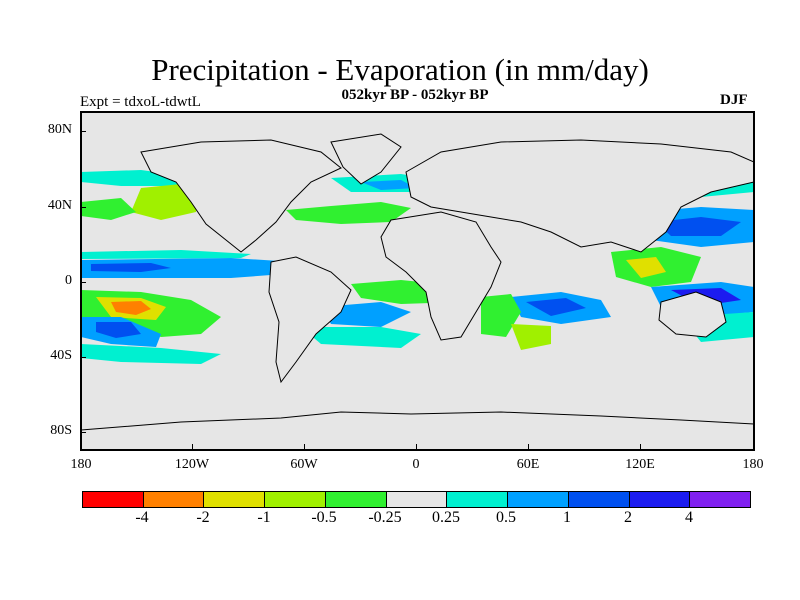  Describe the element at coordinates (640, 464) in the screenshot. I see `lon-label-120e: 120E` at that location.